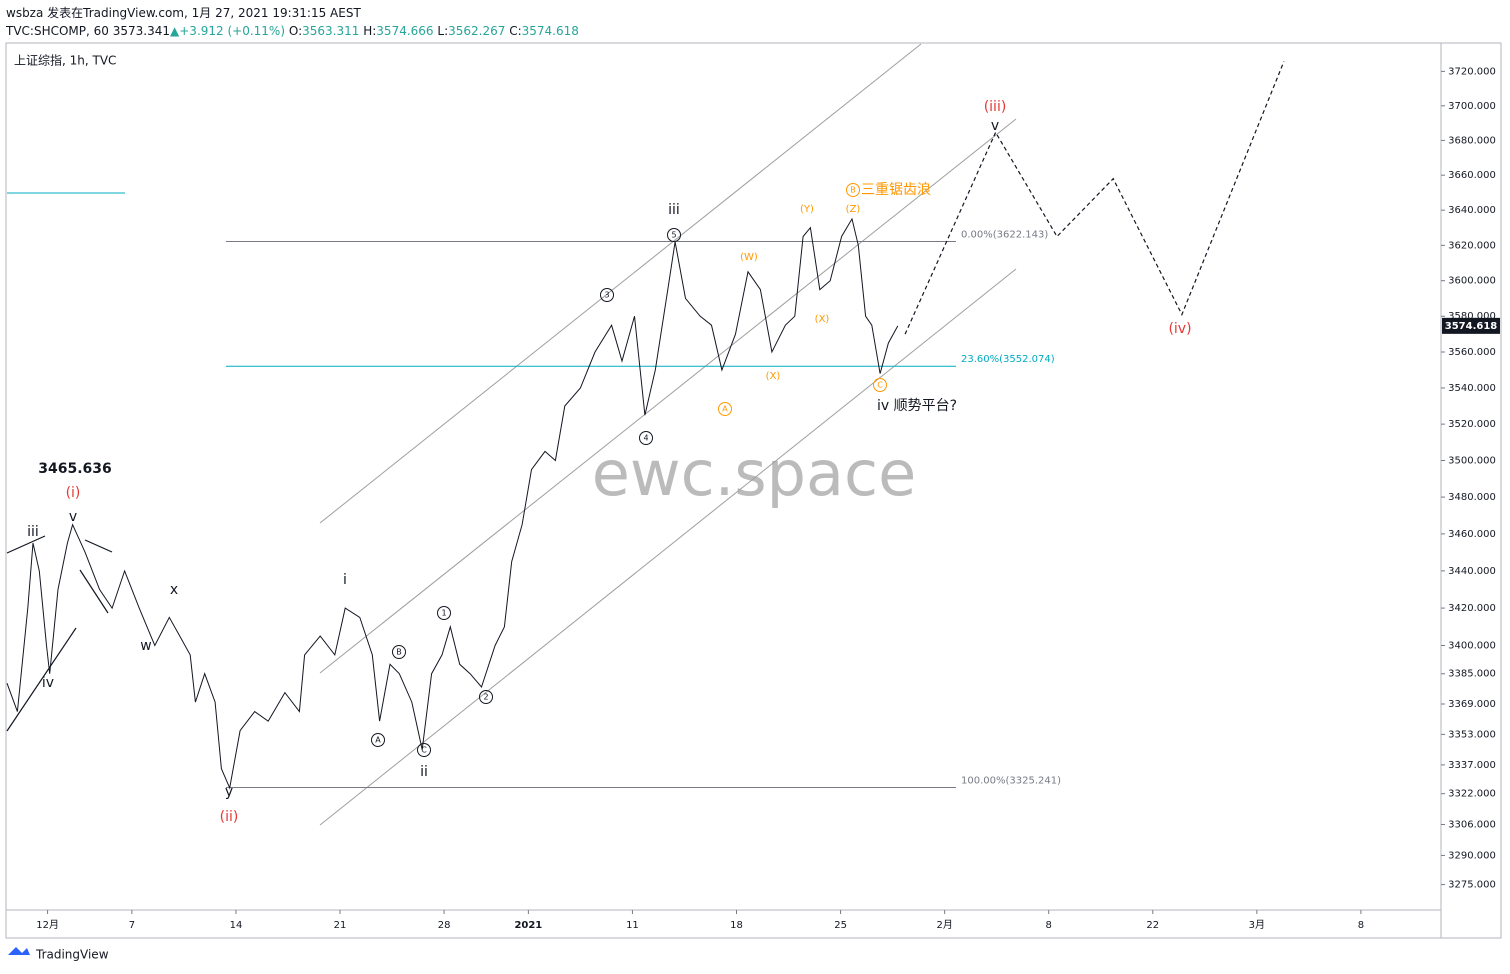  What do you see at coordinates (232, 31) in the screenshot?
I see `change: +3.912 (+0.11%)` at bounding box center [232, 31].